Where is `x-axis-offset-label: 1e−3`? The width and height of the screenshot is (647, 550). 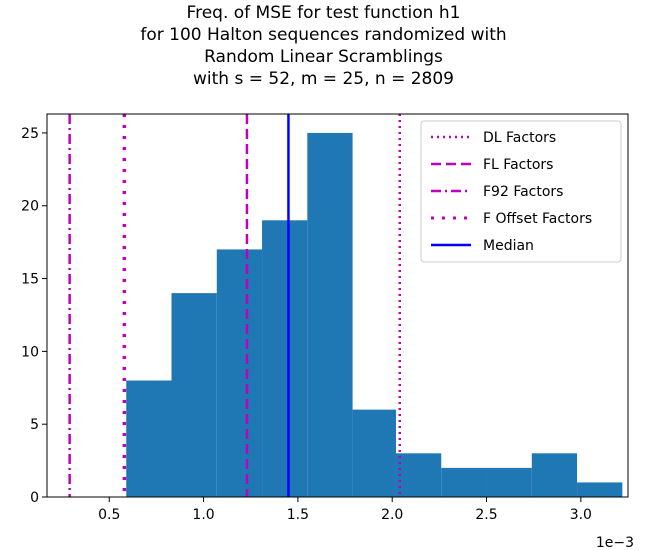 x-axis-offset-label: 1e−3 is located at coordinates (615, 542).